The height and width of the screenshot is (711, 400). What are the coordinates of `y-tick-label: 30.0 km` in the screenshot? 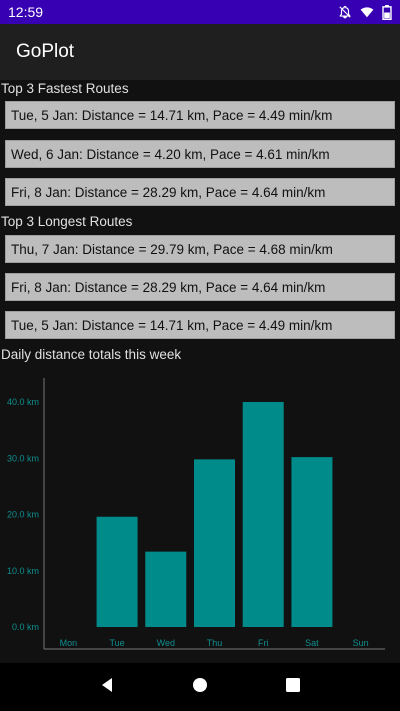 It's located at (23, 458).